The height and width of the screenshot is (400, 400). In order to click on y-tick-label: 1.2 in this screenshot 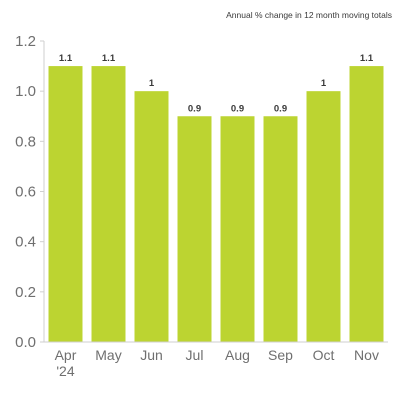, I will do `click(25, 41)`.